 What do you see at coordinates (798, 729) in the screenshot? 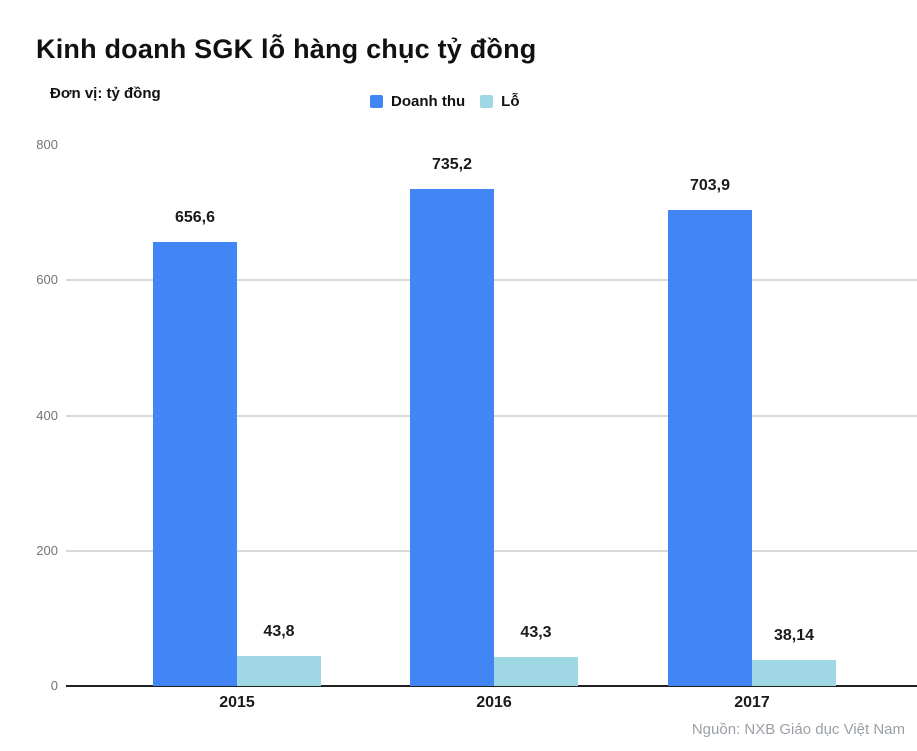
I see `source-credit: Nguồn: NXB Giáo dục Việt Nam` at bounding box center [798, 729].